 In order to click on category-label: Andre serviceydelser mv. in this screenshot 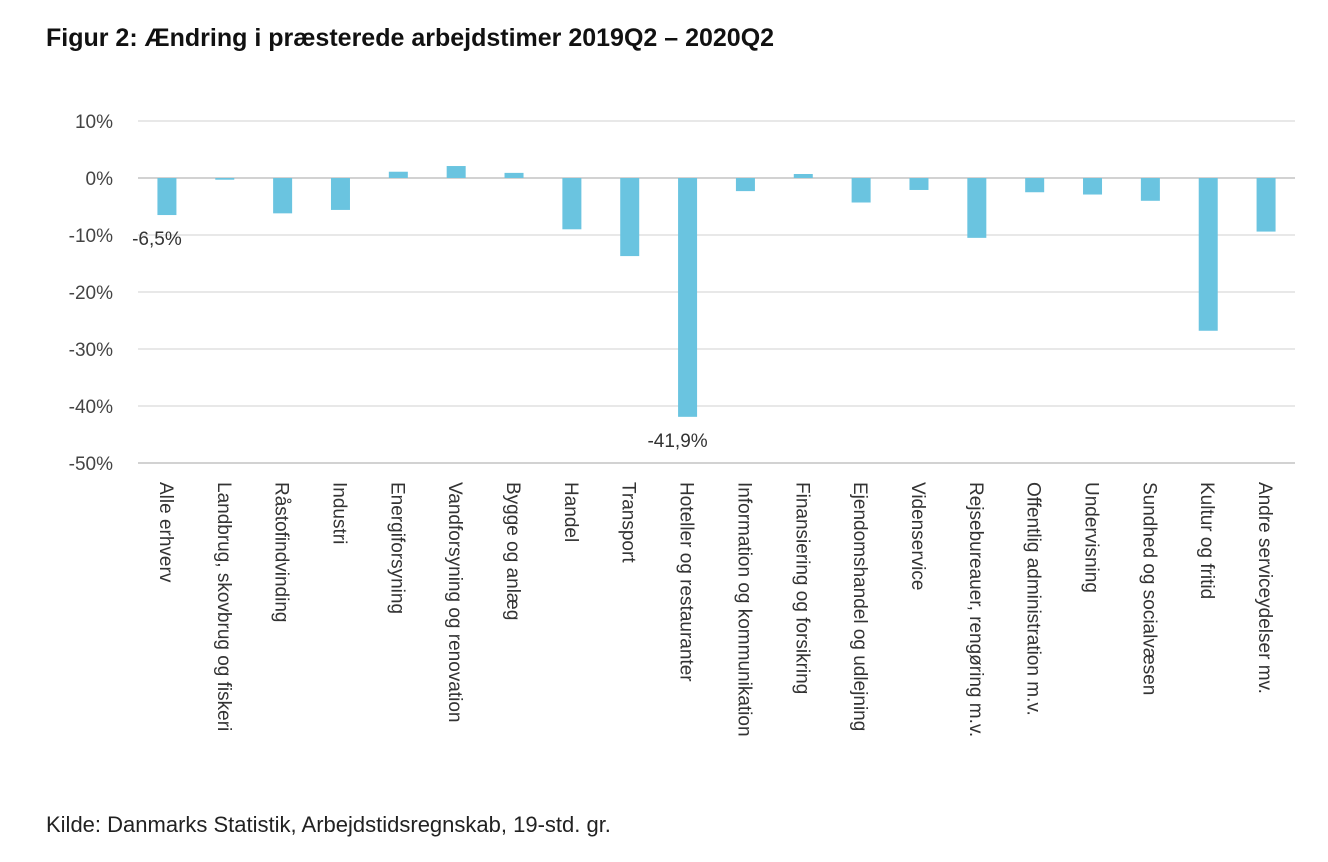, I will do `click(1264, 588)`.